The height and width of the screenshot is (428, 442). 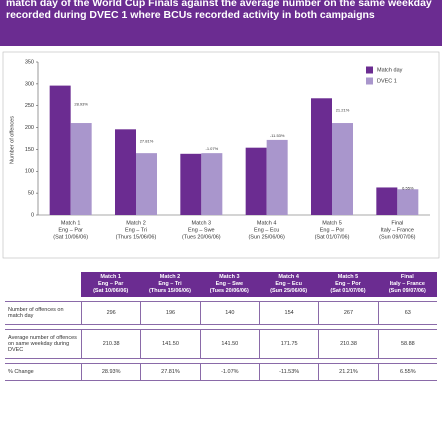 What do you see at coordinates (29, 128) in the screenshot?
I see `y-tick-label: 200` at bounding box center [29, 128].